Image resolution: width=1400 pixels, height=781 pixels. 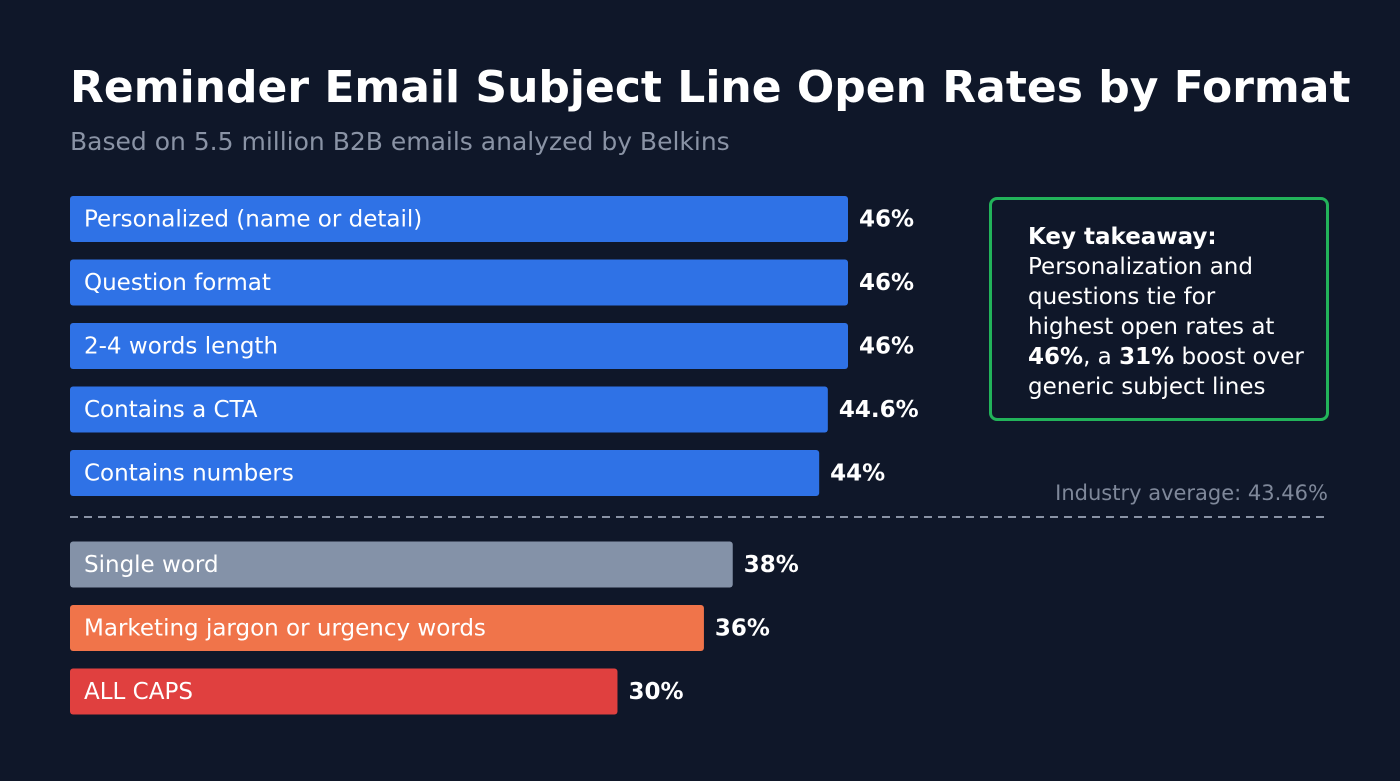 What do you see at coordinates (177, 283) in the screenshot?
I see `bar-category-label: Question format` at bounding box center [177, 283].